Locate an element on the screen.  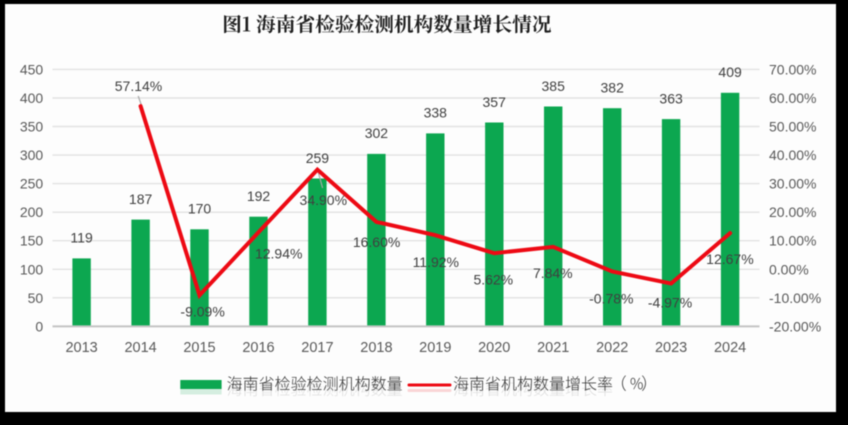
svg-text: 2014 is located at coordinates (140, 348).